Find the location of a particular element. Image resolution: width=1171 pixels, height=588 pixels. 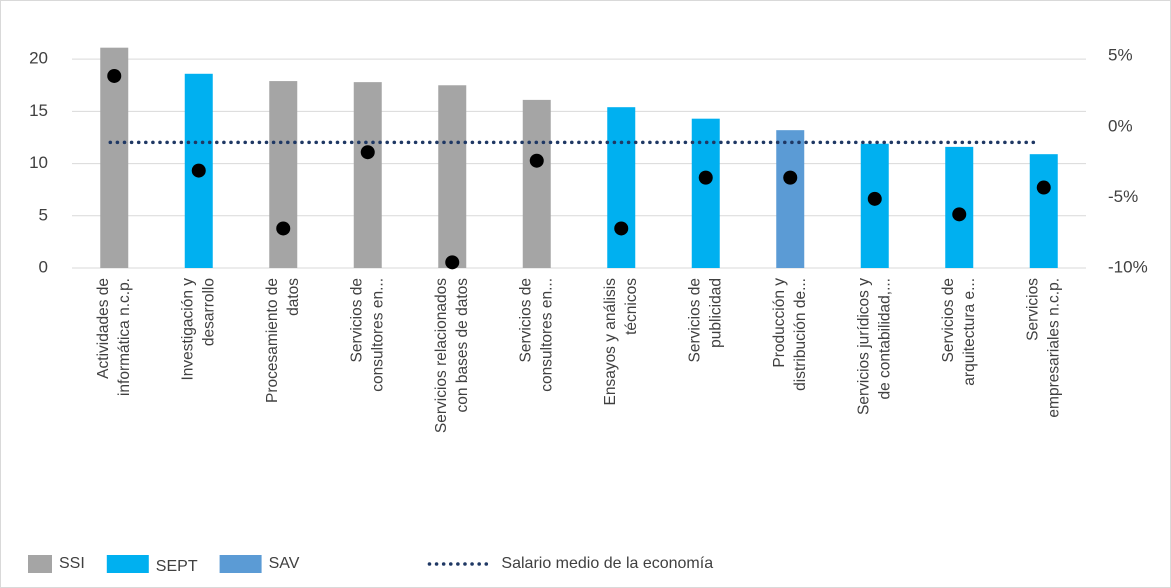

x-tick-label: Servicios is located at coordinates (1032, 309).